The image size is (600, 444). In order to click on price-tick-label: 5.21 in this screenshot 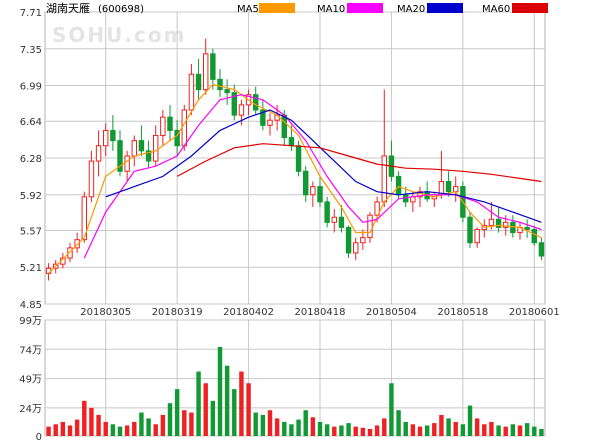, I will do `click(31, 268)`.